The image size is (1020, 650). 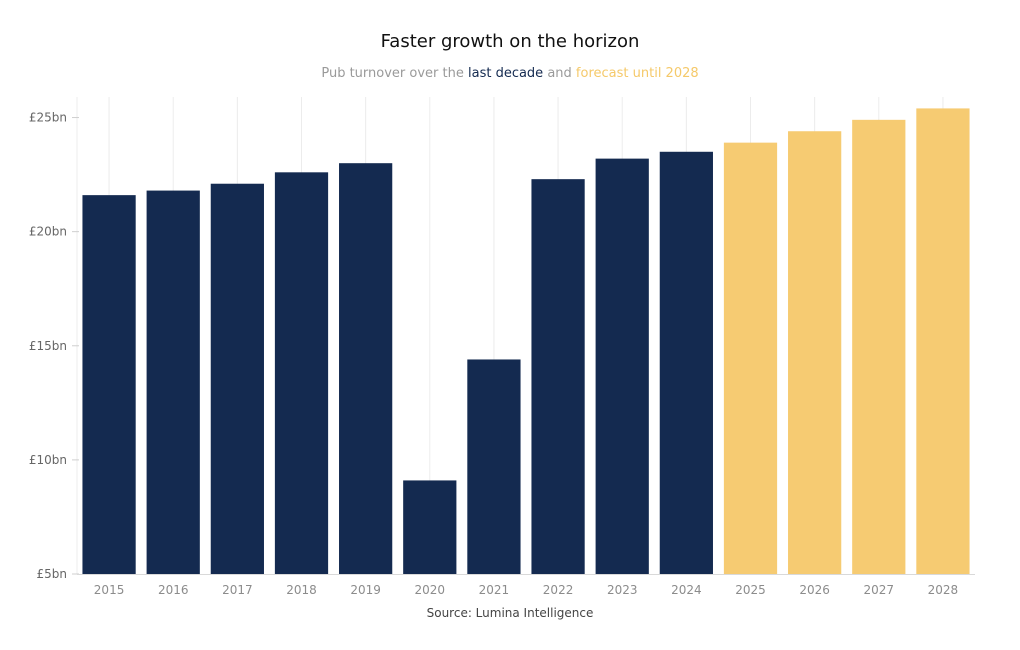 What do you see at coordinates (559, 73) in the screenshot?
I see `subtitle-middle: and` at bounding box center [559, 73].